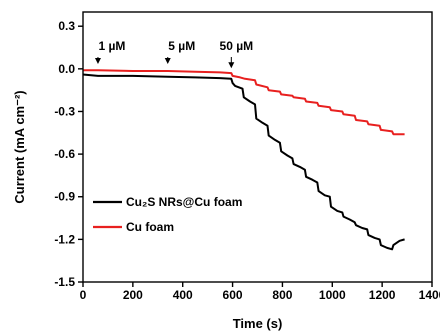  Describe the element at coordinates (184, 202) in the screenshot. I see `legend-label-cu2s: Cu₂S NRs@Cu foam` at that location.